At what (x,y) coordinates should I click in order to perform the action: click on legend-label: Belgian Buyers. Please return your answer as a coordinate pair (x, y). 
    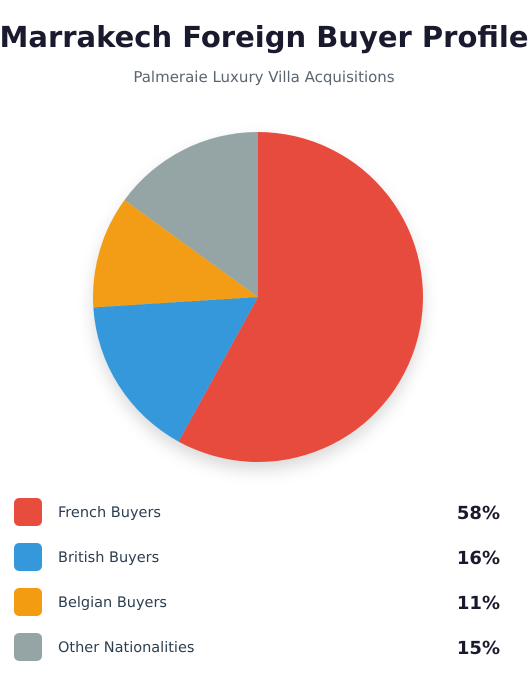
    Looking at the image, I should click on (112, 603).